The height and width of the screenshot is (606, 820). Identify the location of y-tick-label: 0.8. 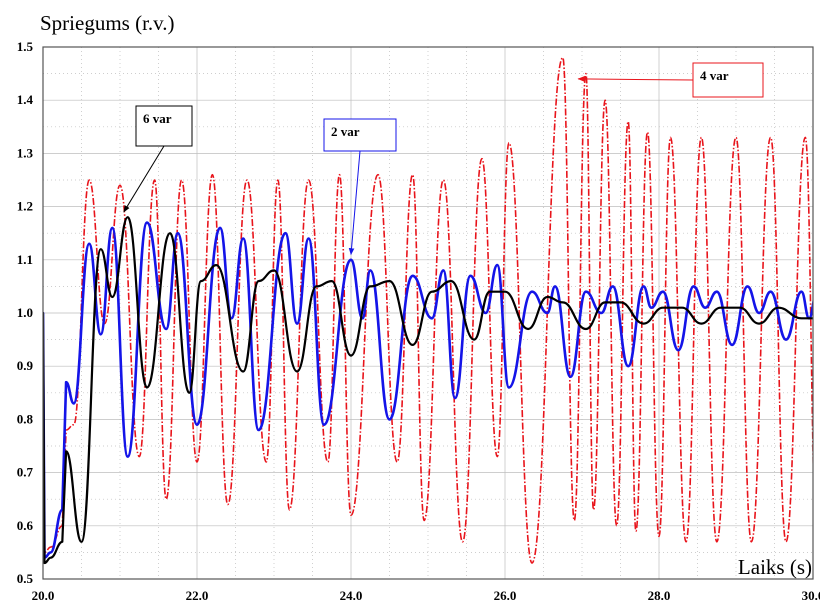
(25, 418).